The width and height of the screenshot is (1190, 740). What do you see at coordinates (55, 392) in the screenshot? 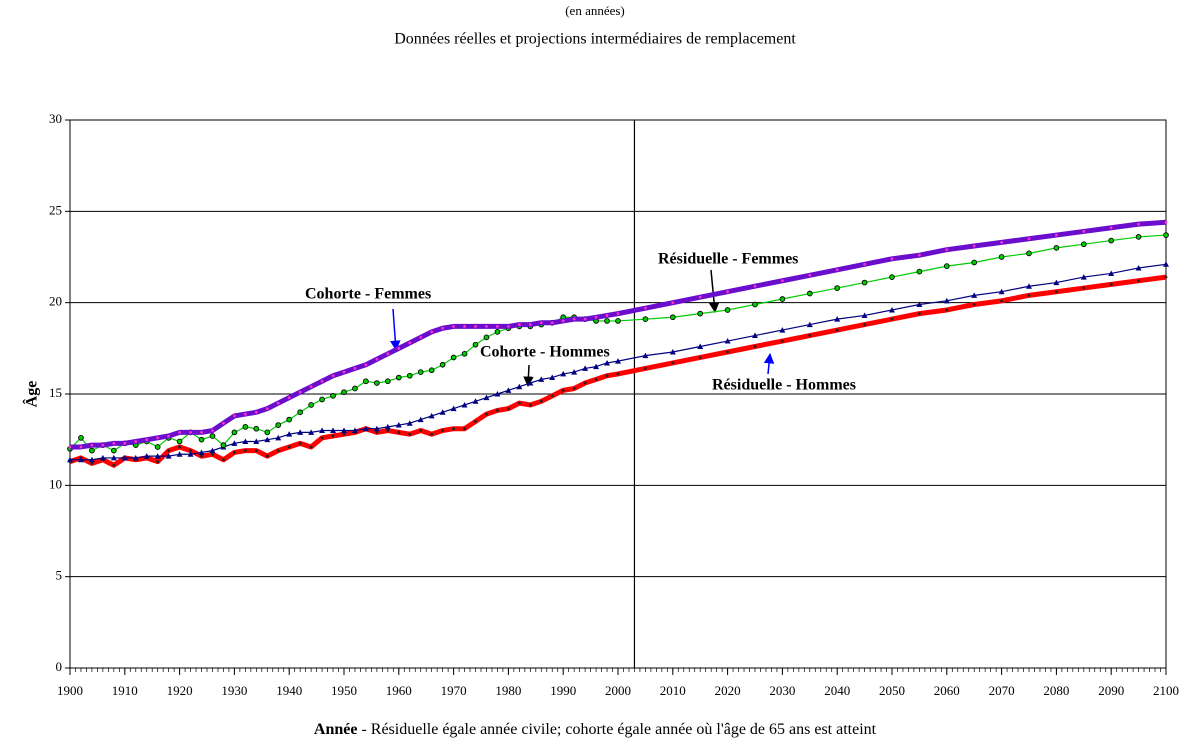
I see `y-tick-label: 15` at bounding box center [55, 392].